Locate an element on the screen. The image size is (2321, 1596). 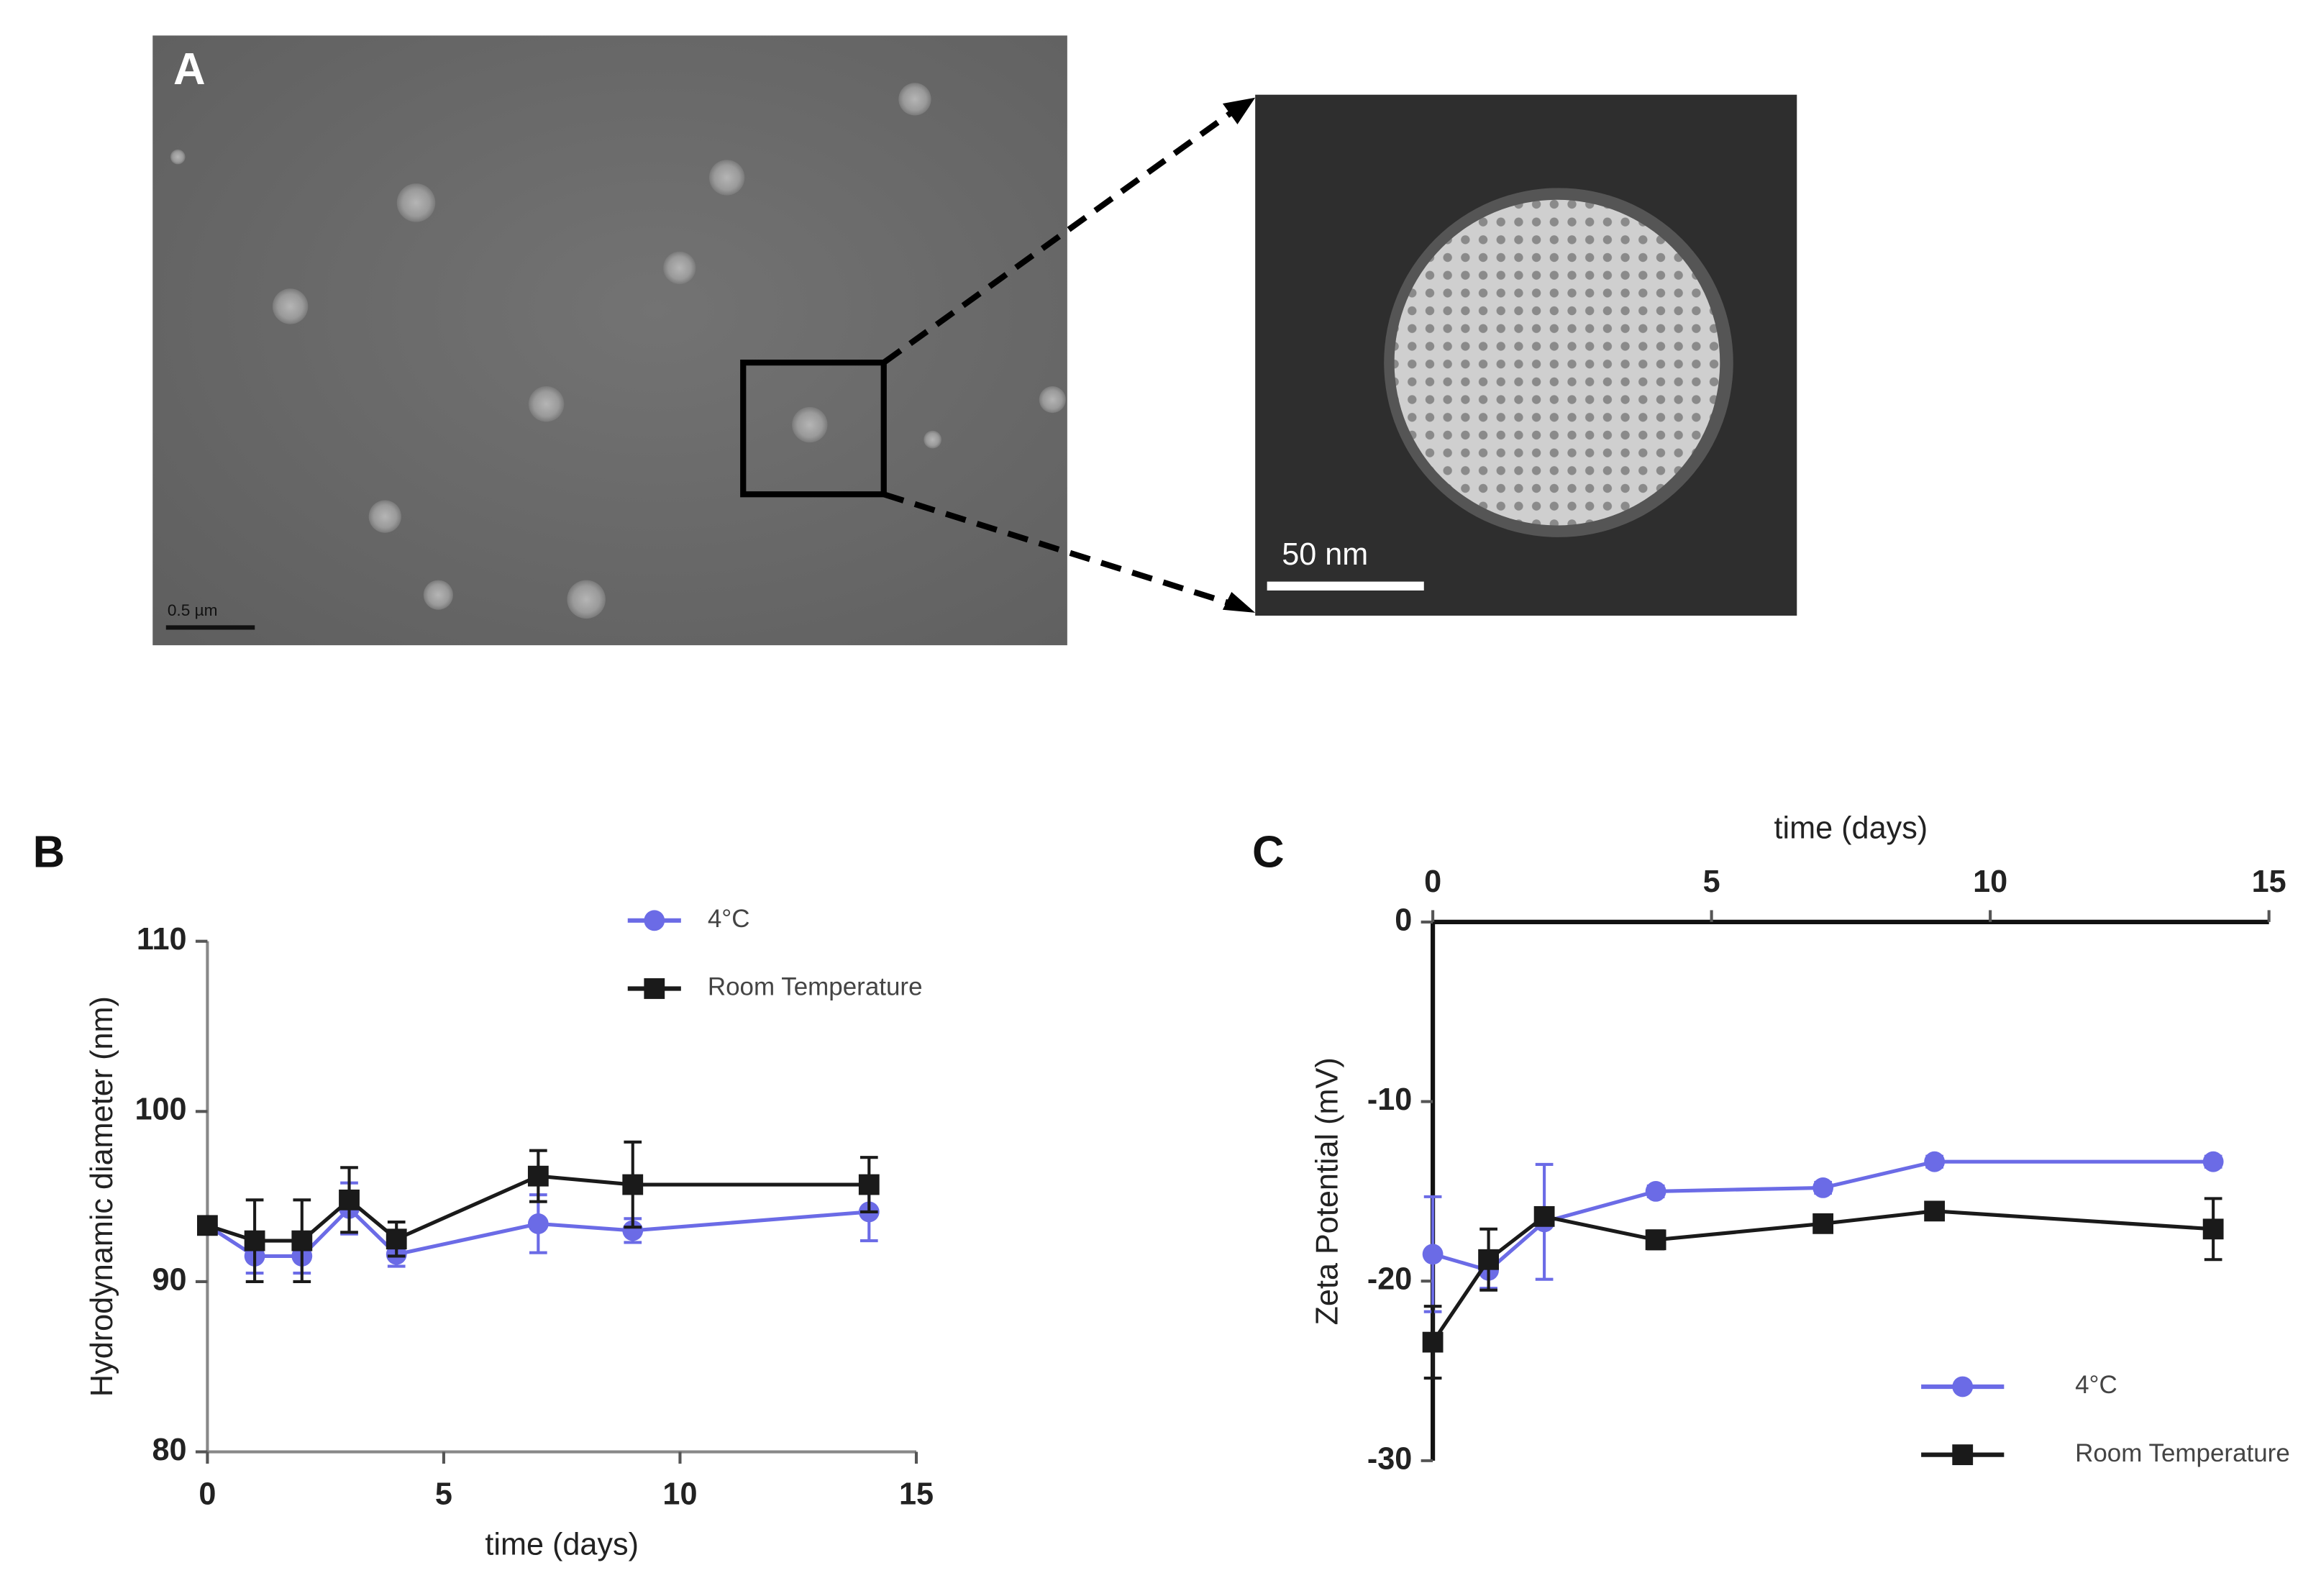
y-tick-label: -30 is located at coordinates (1389, 1458).